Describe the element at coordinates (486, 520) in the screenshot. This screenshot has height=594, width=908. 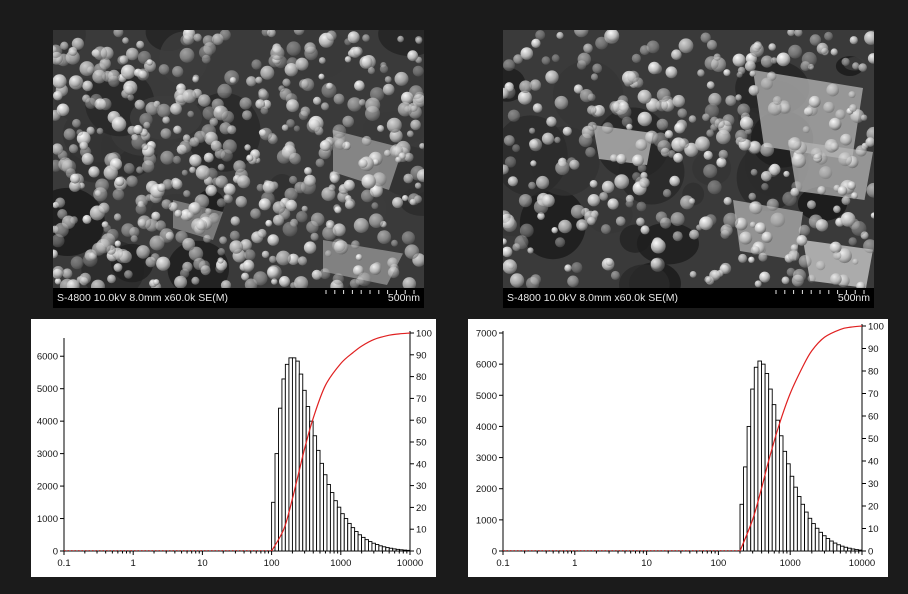
I see `chart-right-y-tick-label: 1000` at that location.